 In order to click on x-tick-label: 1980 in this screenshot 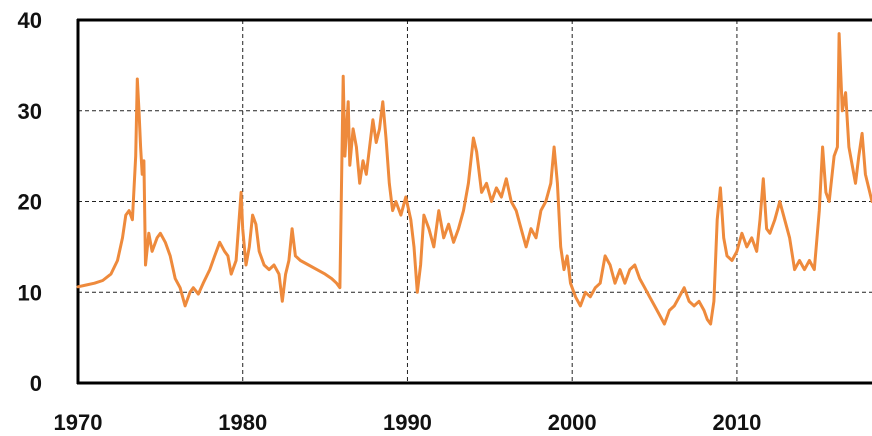, I will do `click(242, 422)`.